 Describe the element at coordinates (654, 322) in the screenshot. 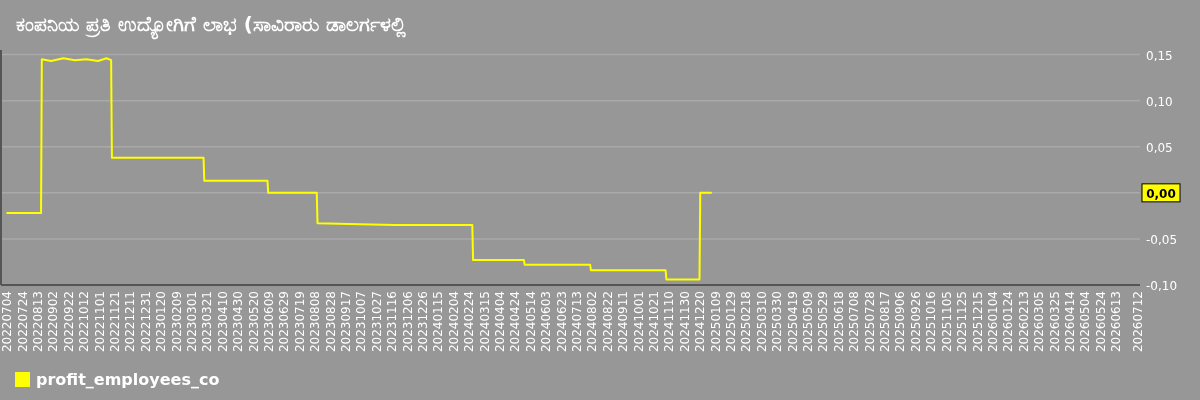

I see `x-tick-label: 20241021` at that location.